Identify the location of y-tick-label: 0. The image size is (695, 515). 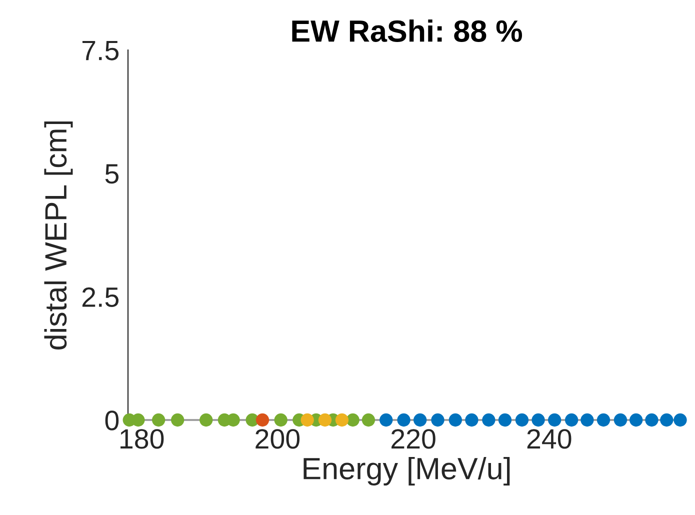
(112, 420).